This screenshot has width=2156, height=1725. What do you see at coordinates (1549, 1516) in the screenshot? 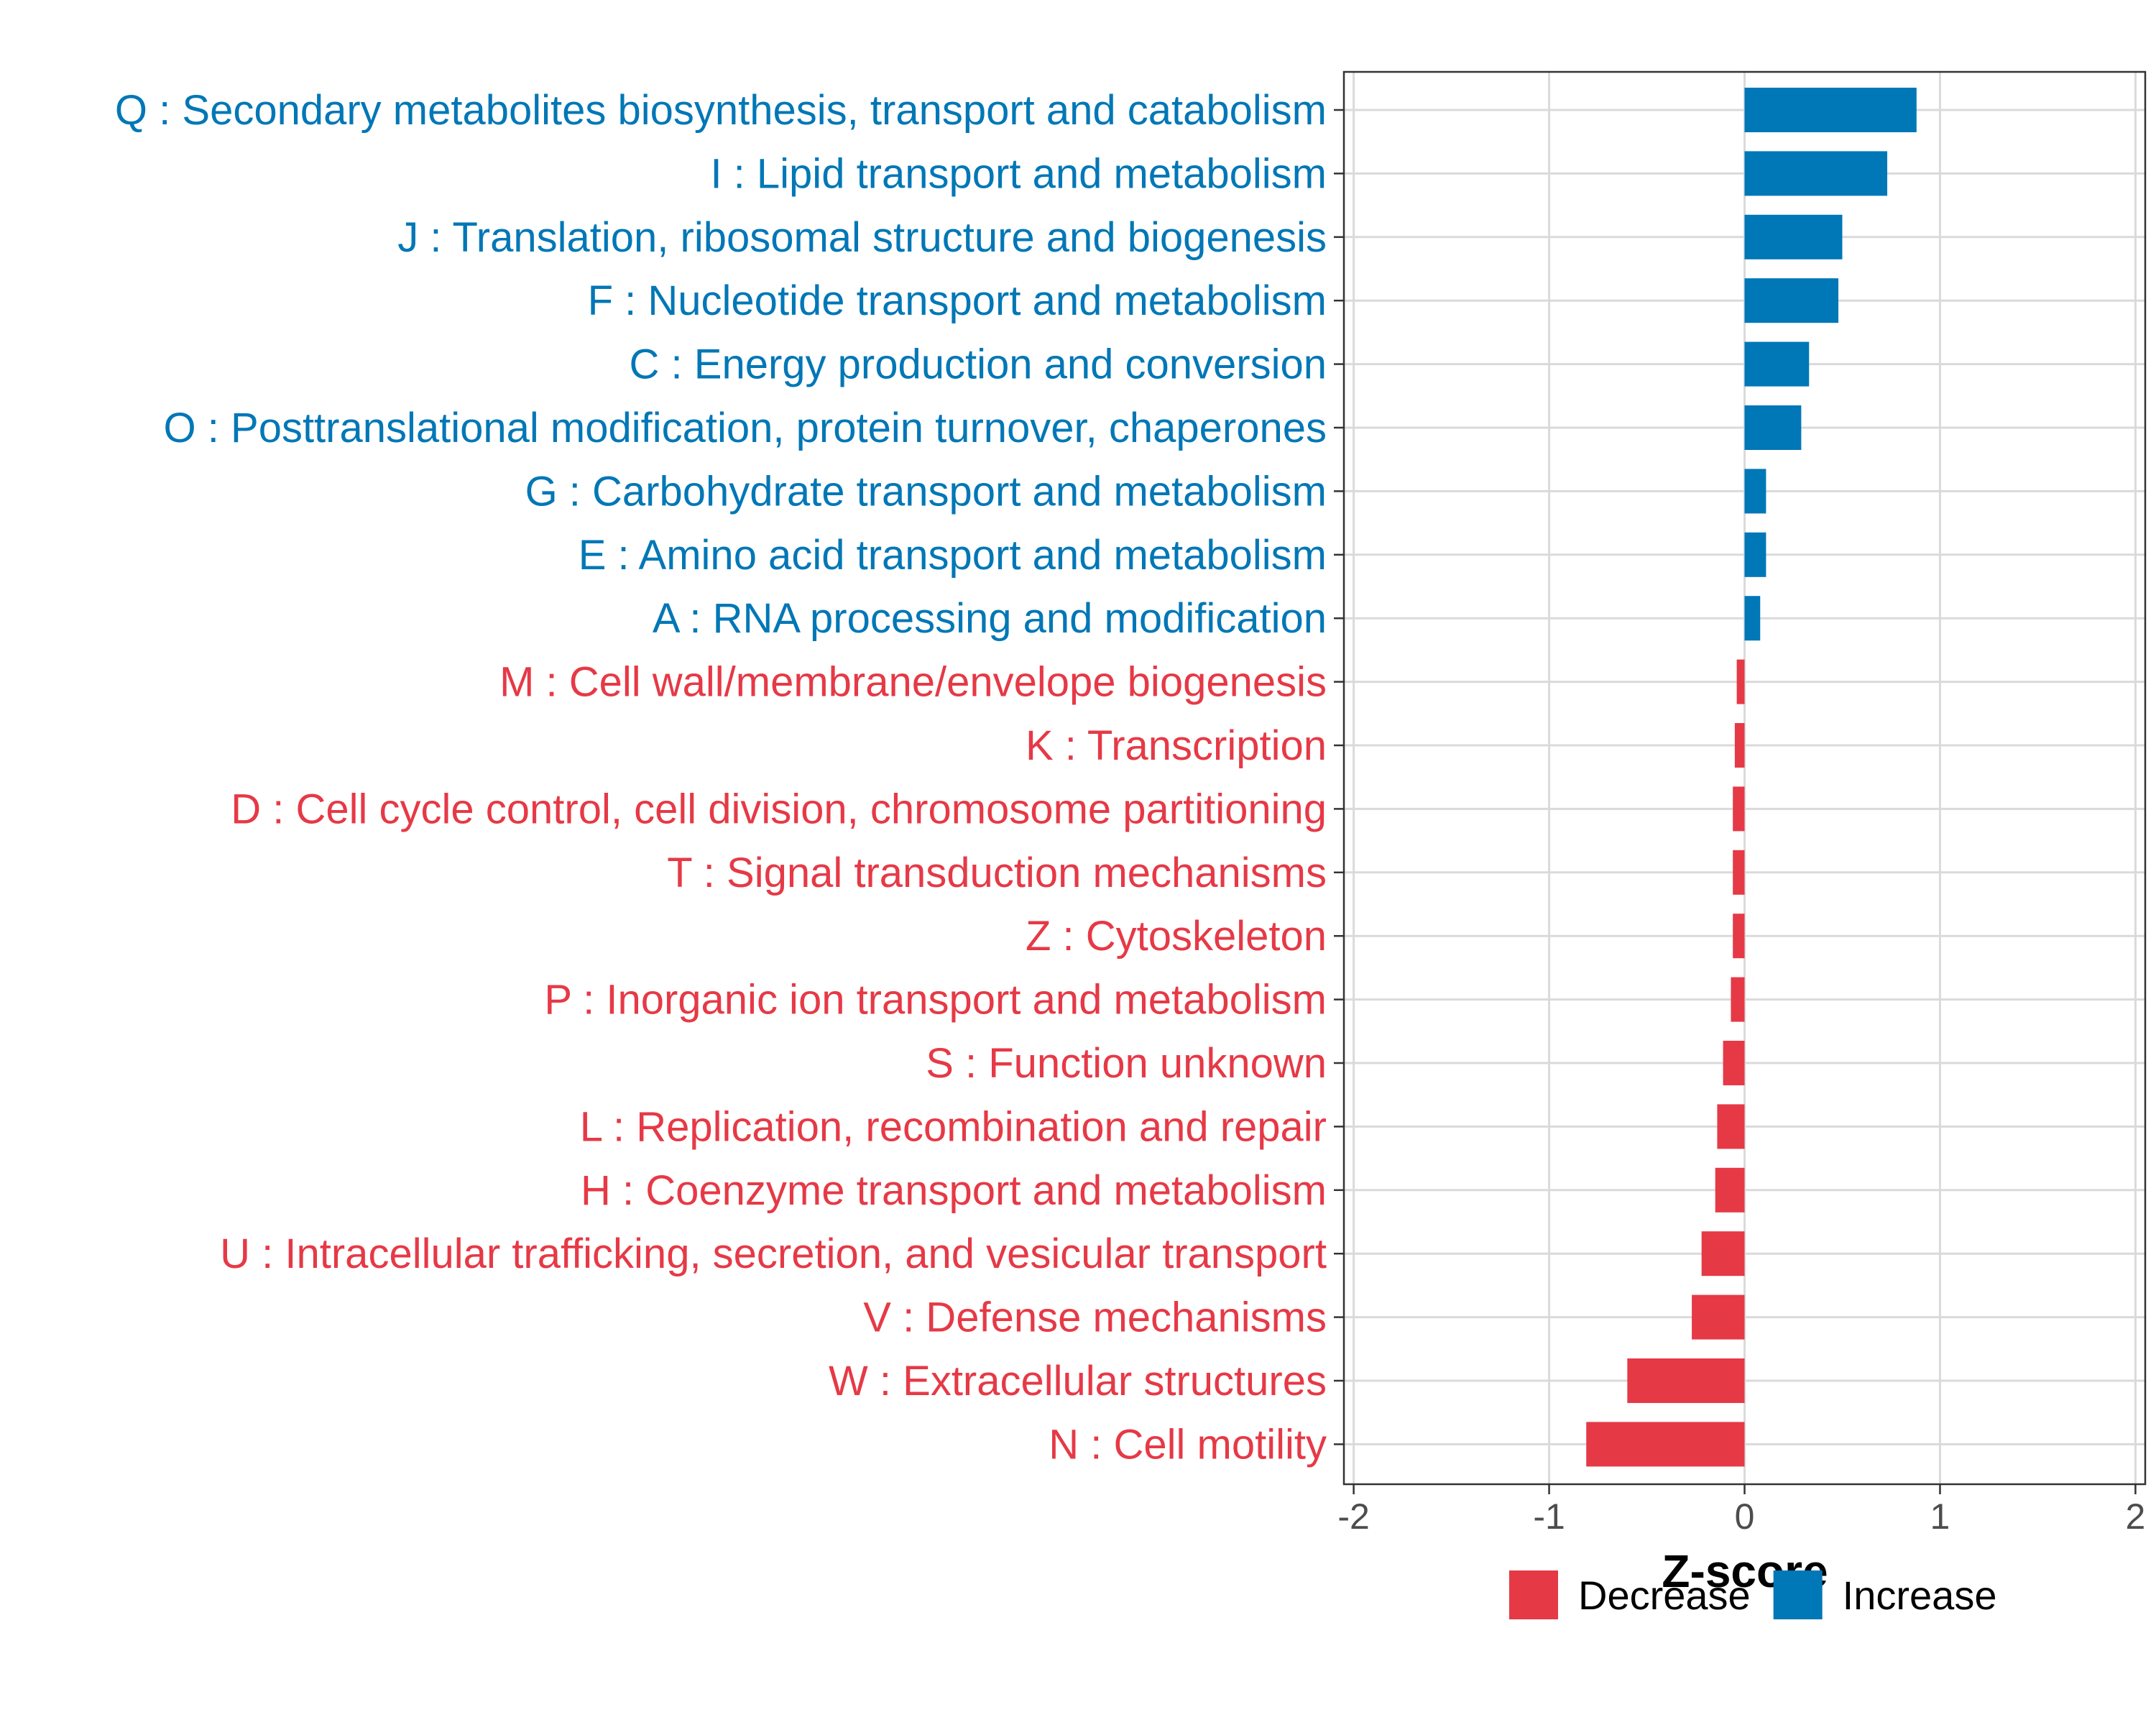
I see `x-tick-label: -1` at bounding box center [1549, 1516].